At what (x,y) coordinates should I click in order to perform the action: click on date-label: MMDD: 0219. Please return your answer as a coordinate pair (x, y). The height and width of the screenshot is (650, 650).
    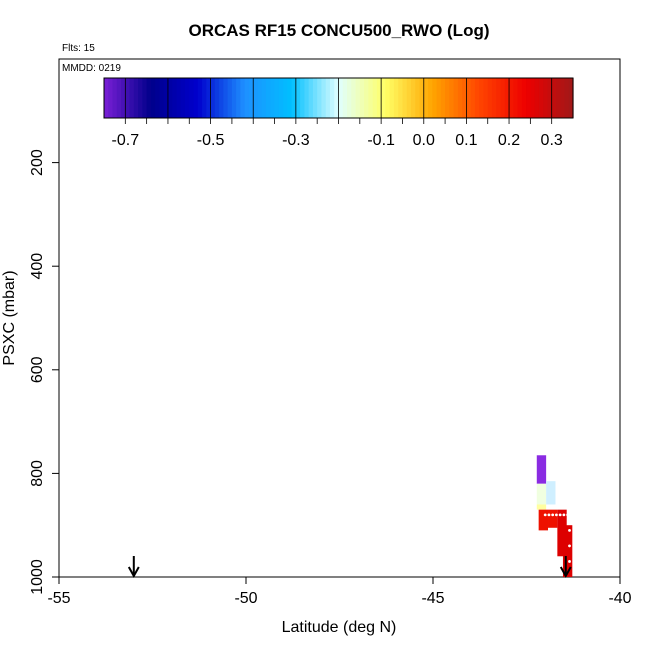
    Looking at the image, I should click on (91, 68).